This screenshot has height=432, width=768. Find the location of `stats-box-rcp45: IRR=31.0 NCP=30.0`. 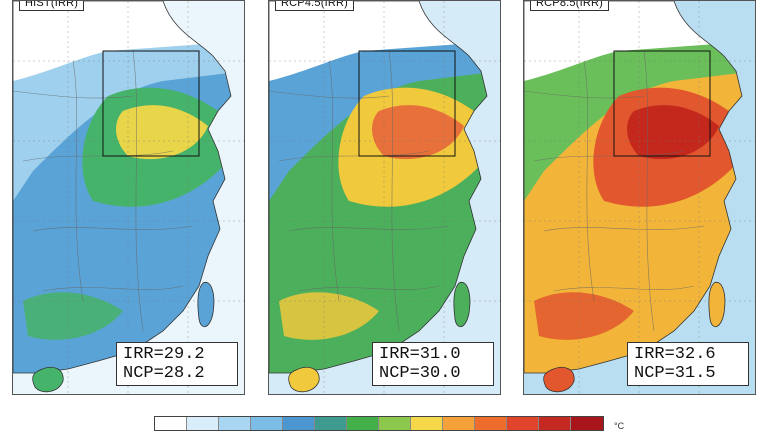

stats-box-rcp45: IRR=31.0 NCP=30.0 is located at coordinates (433, 364).